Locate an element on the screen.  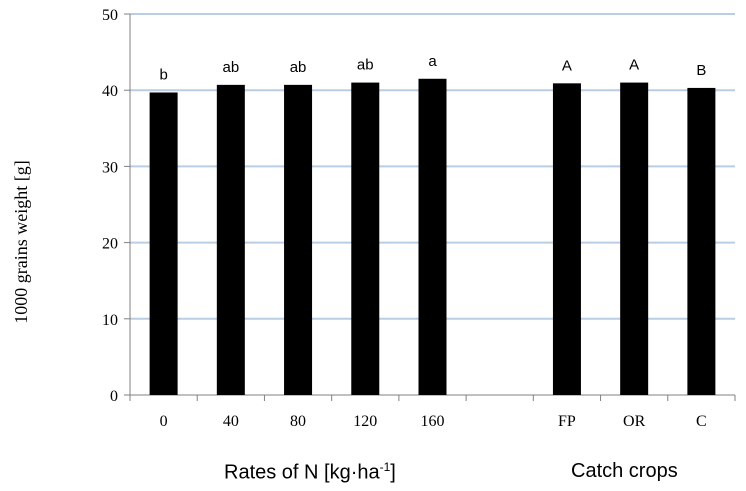
x-tick-label: 40 is located at coordinates (231, 421).